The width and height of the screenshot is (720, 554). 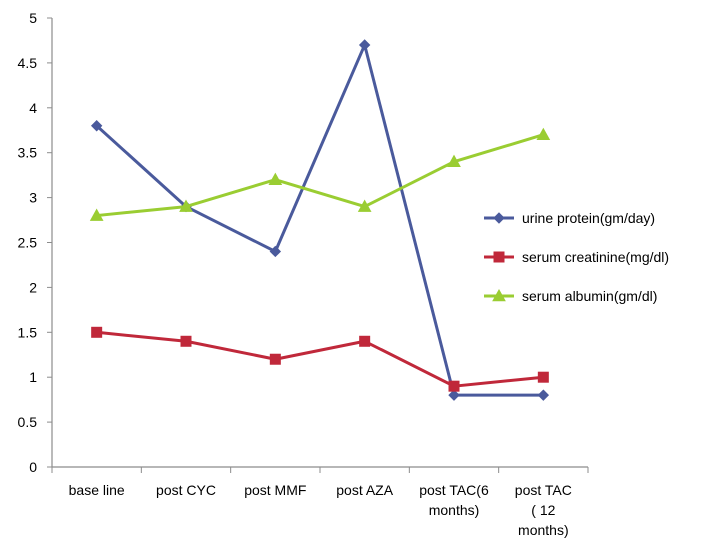 I want to click on x-tick-label: post AZA, so click(x=364, y=490).